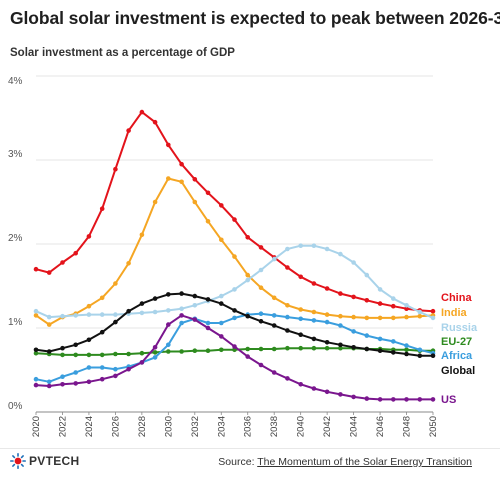 The height and width of the screenshot is (481, 500). Describe the element at coordinates (448, 400) in the screenshot. I see `series-label-us: US` at that location.